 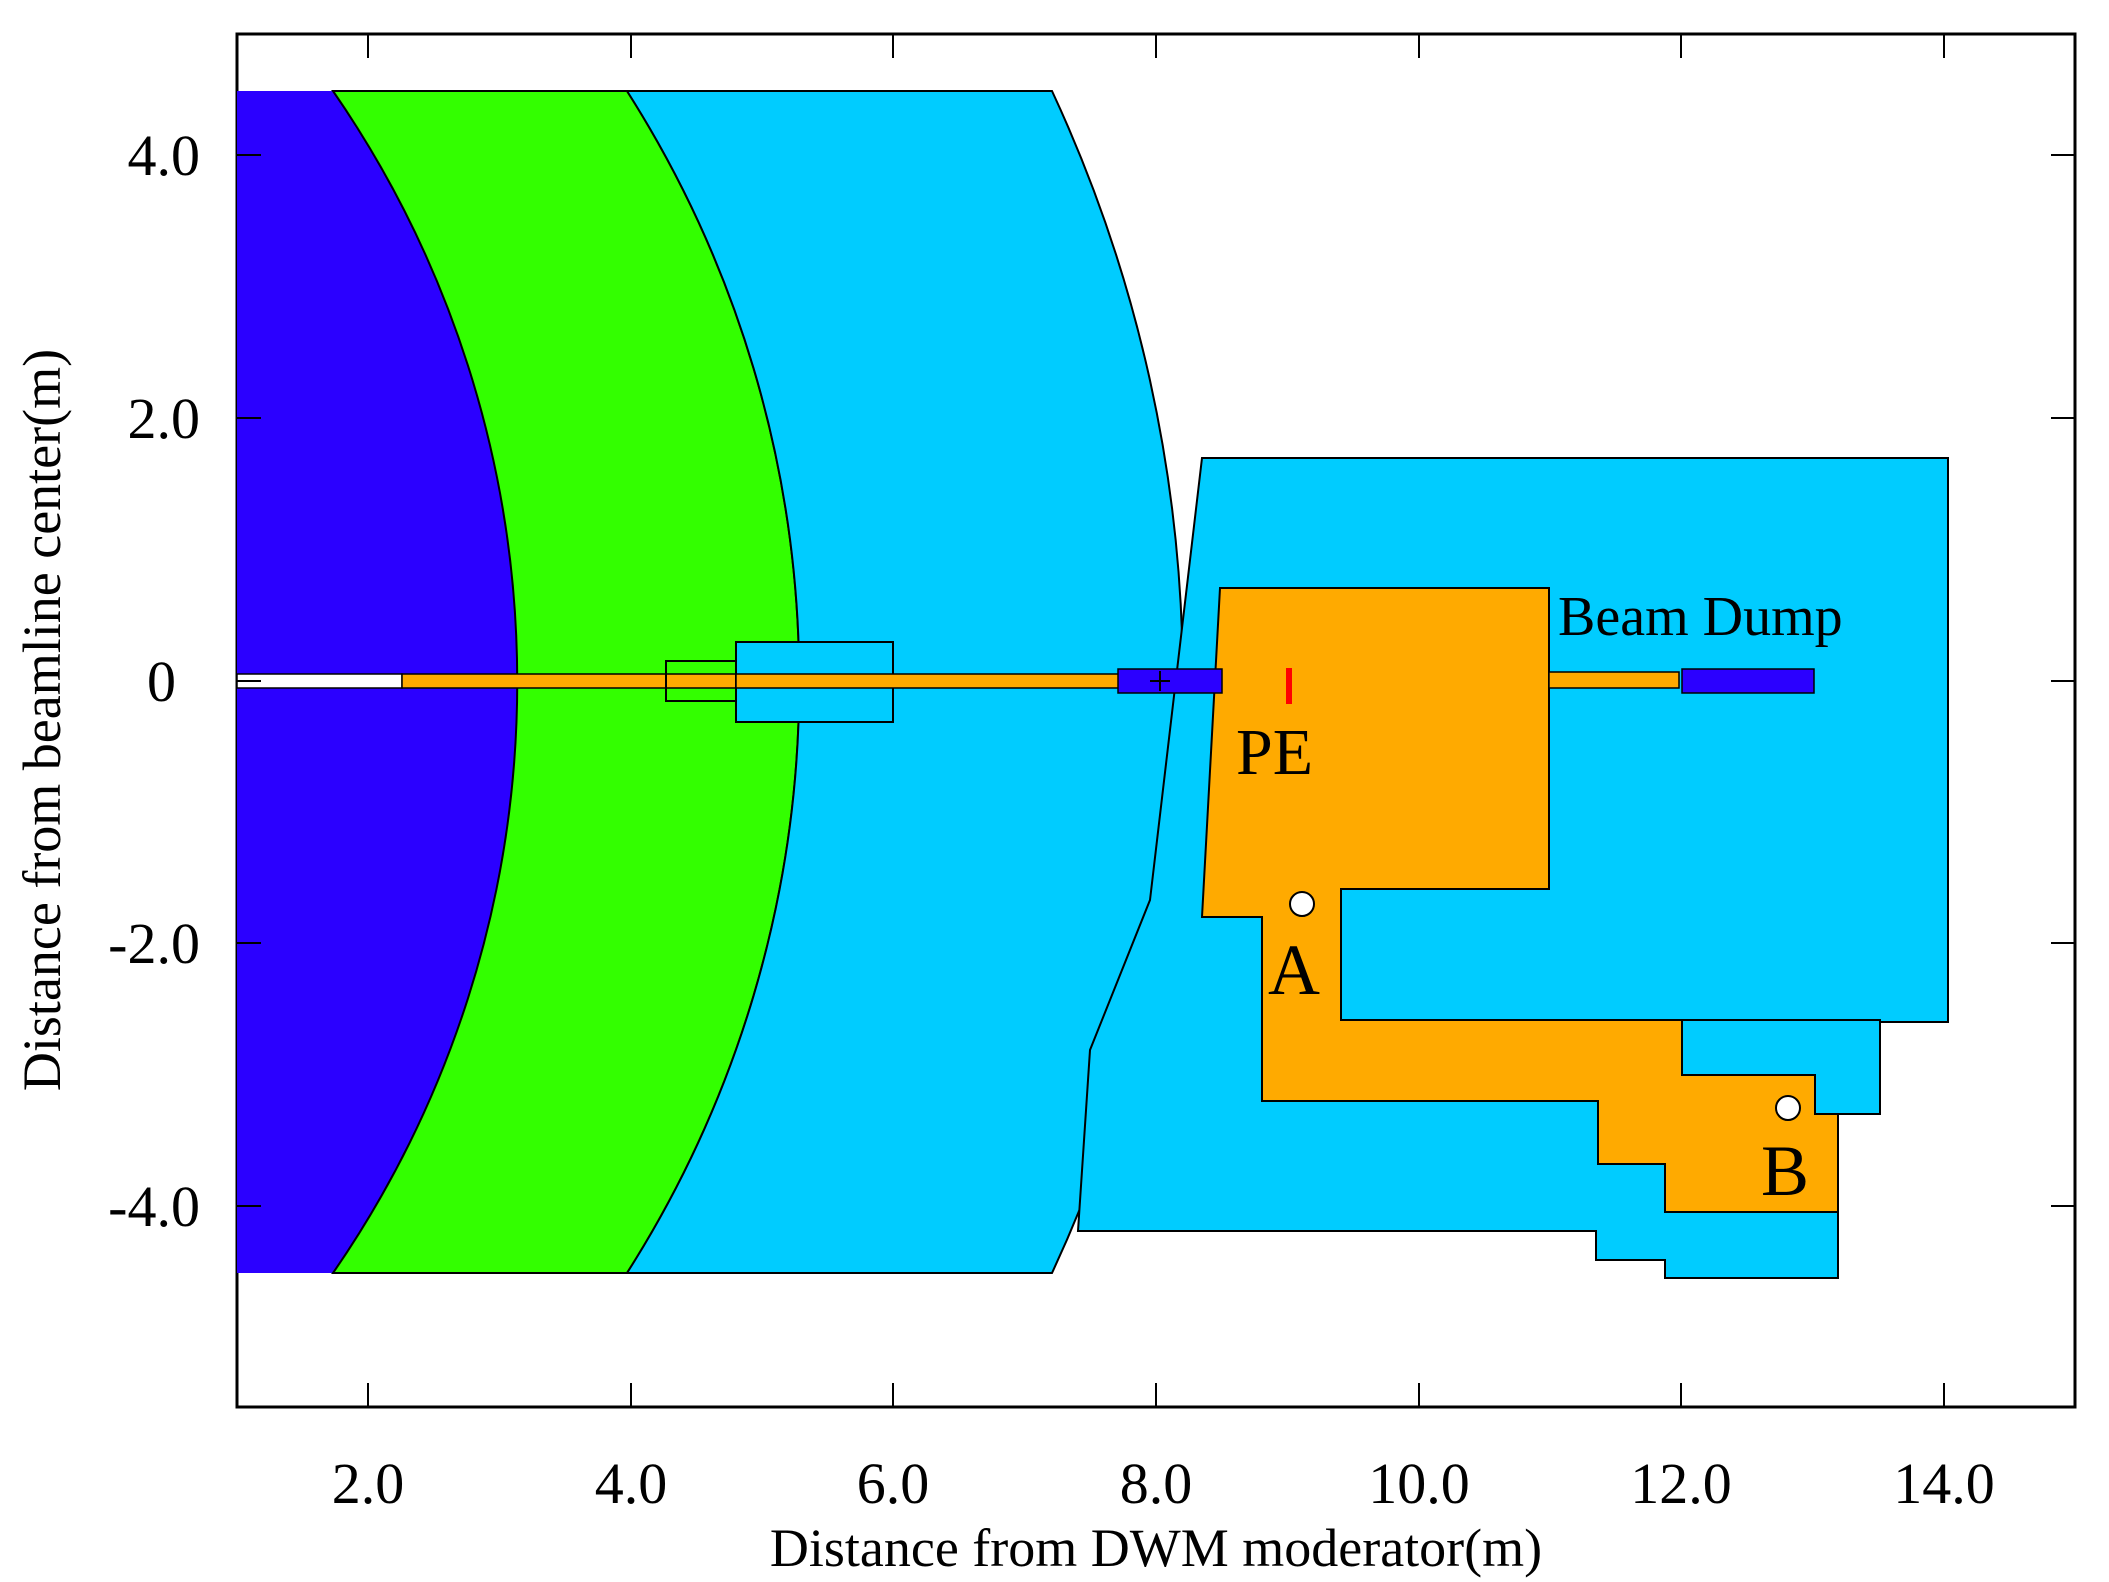 I want to click on pe-marker, so click(x=1289, y=686).